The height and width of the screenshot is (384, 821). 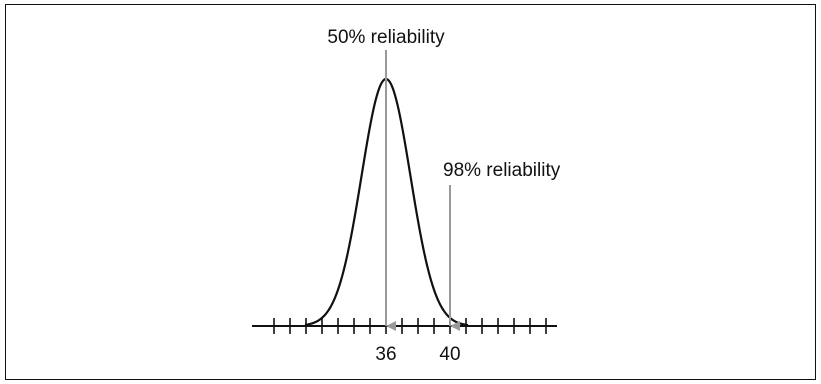 What do you see at coordinates (449, 354) in the screenshot?
I see `tick-label-40: 40` at bounding box center [449, 354].